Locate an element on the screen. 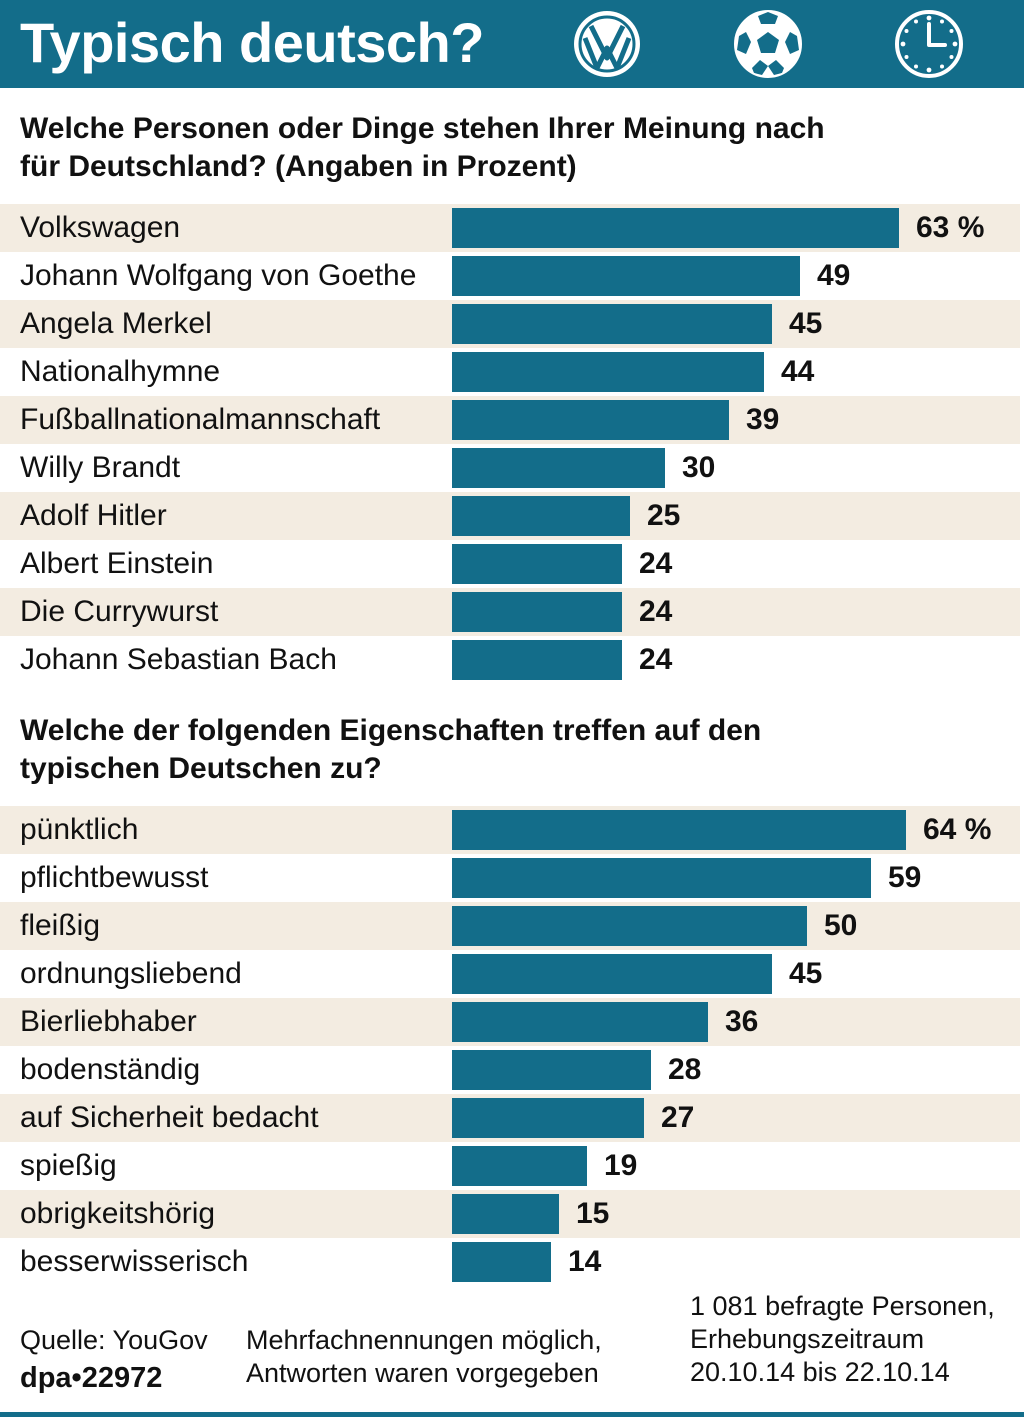 This screenshot has height=1420, width=1024. clock-icon is located at coordinates (929, 44).